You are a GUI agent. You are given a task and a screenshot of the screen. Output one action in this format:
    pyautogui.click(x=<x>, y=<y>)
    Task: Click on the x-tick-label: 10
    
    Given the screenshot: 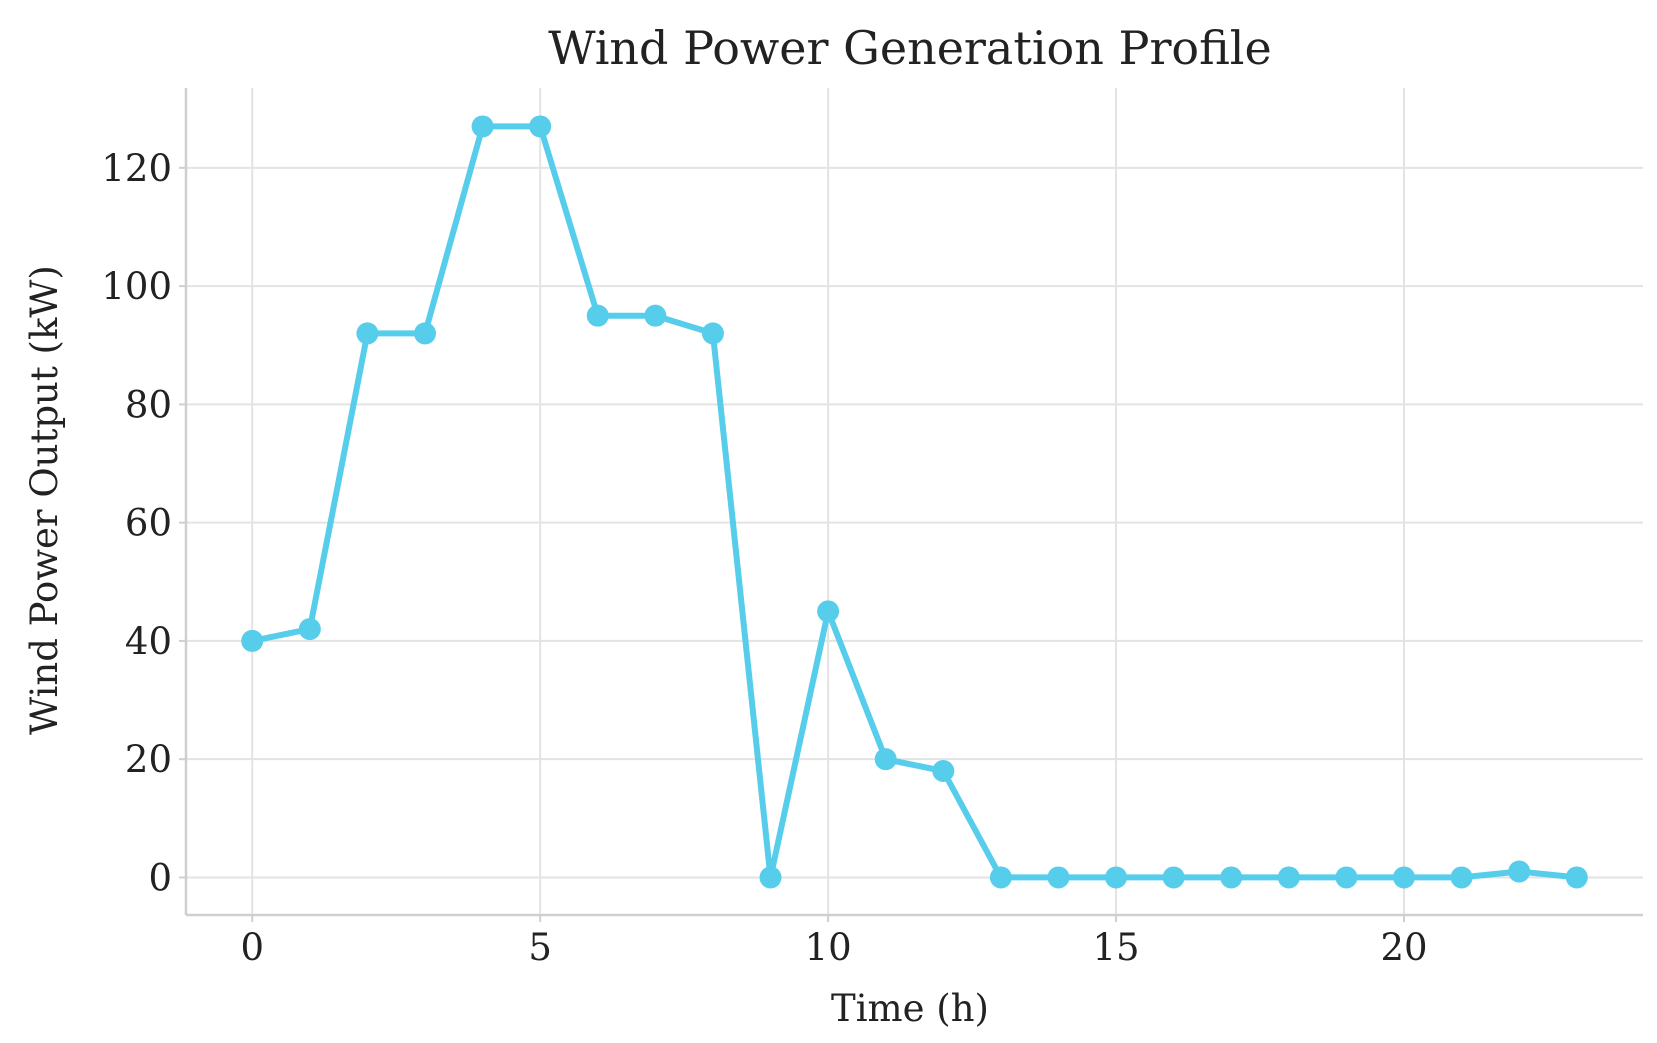 What is the action you would take?
    pyautogui.click(x=828, y=947)
    